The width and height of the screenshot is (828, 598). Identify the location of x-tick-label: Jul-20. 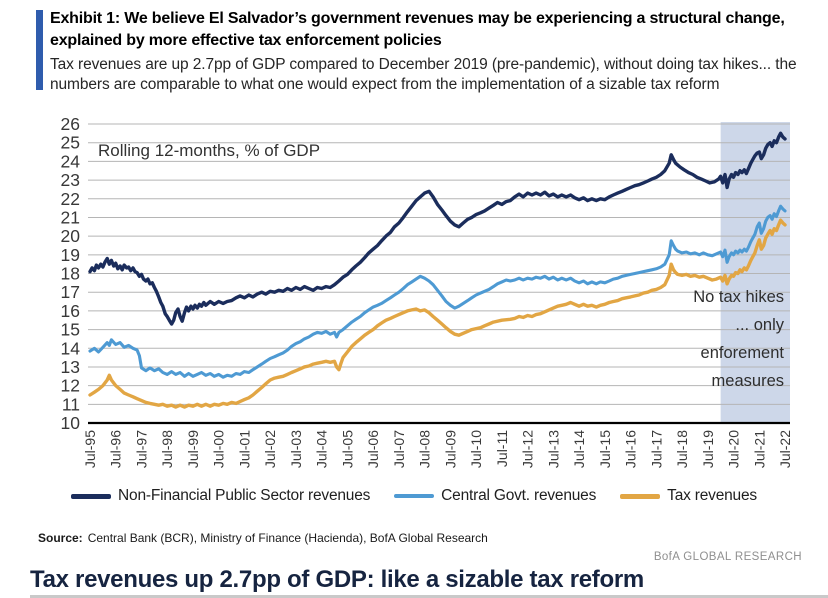
(734, 449).